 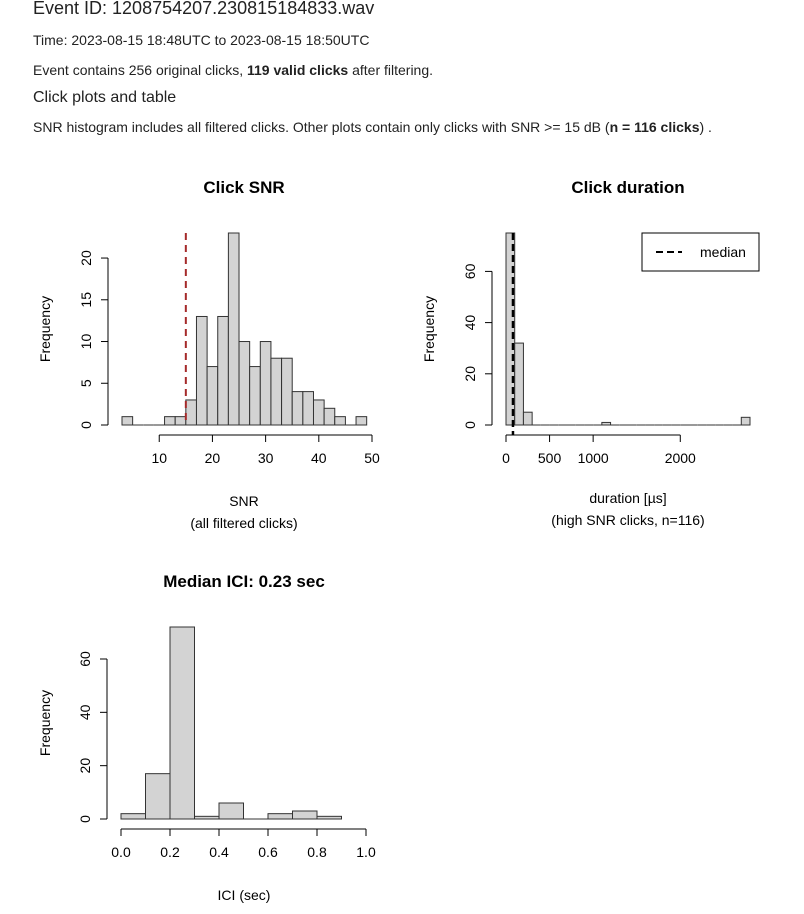 I want to click on clicks-summary-prefix: Event contains 256 original clicks,, so click(x=140, y=70).